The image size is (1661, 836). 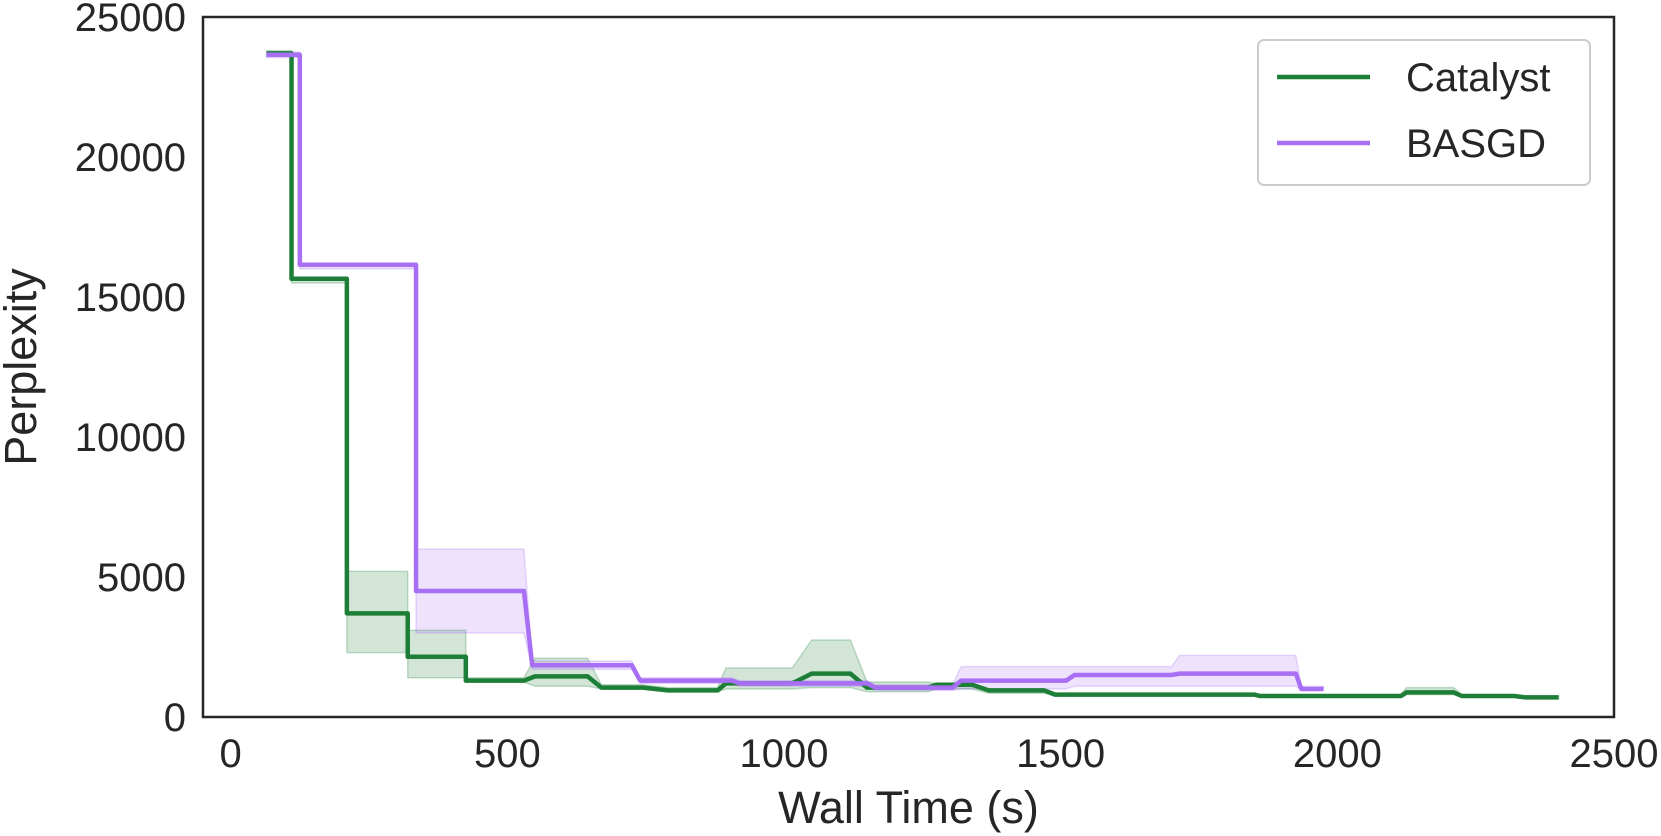 What do you see at coordinates (1476, 144) in the screenshot?
I see `legend-label-basgd: BASGD` at bounding box center [1476, 144].